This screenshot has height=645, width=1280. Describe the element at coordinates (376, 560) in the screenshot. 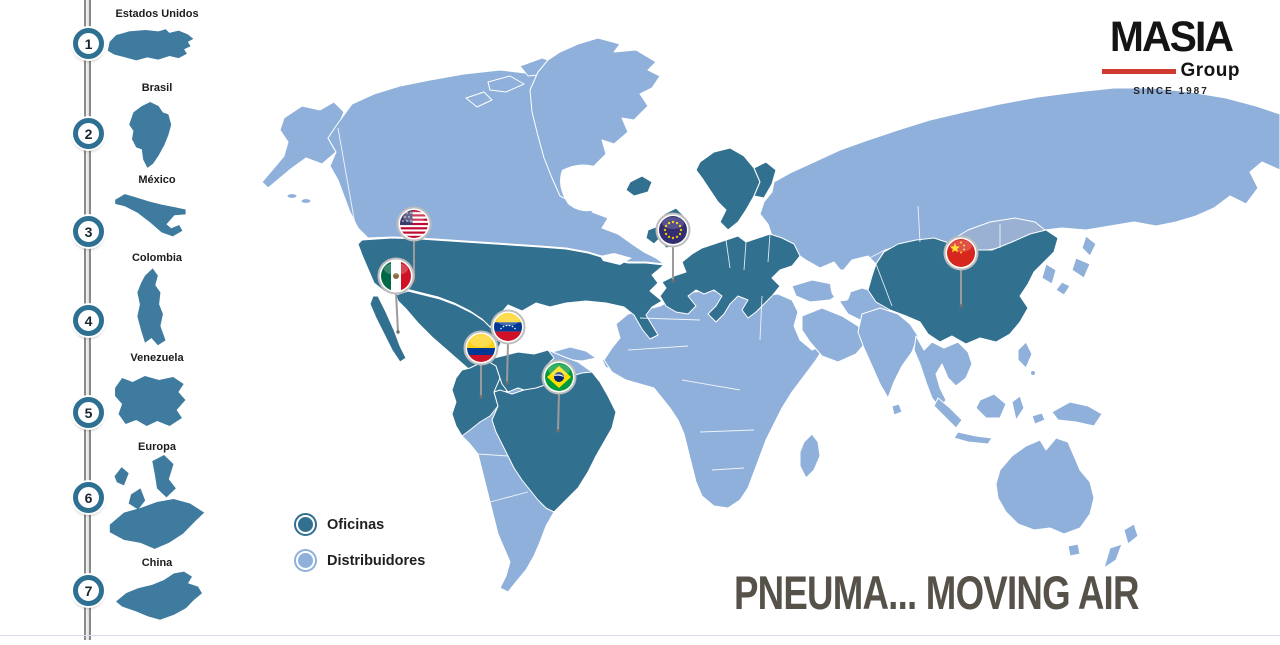

I see `legend-distributors-label: Distribuidores` at that location.